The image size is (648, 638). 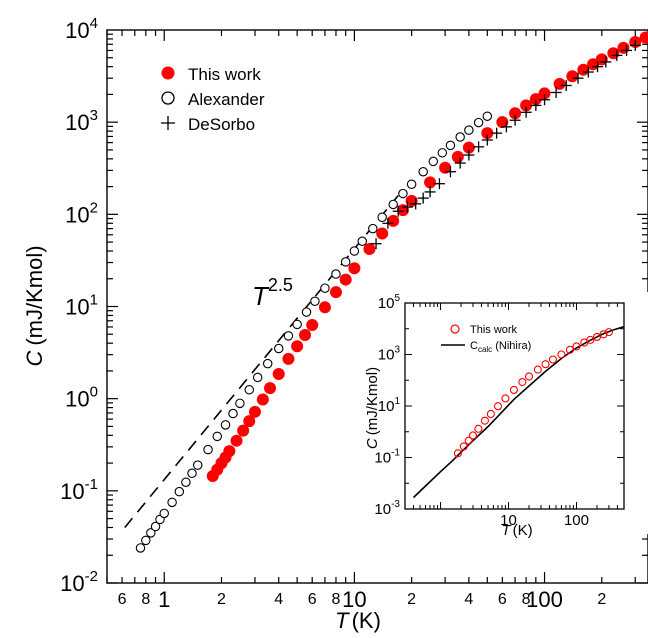 What do you see at coordinates (468, 599) in the screenshot?
I see `x-minor-tick-label: 4` at bounding box center [468, 599].